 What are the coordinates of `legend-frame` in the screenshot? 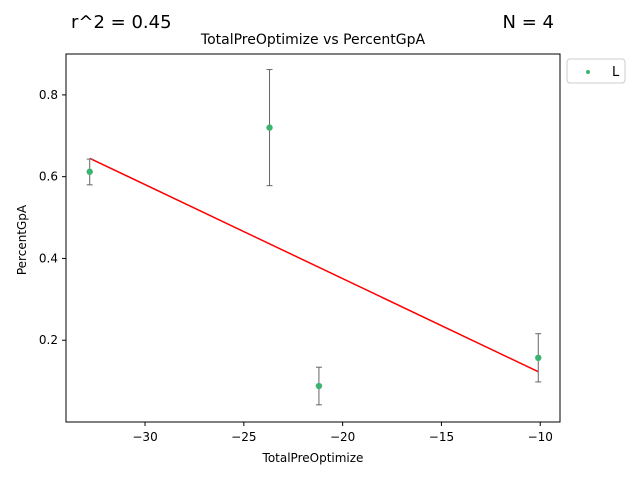 It's located at (596, 71).